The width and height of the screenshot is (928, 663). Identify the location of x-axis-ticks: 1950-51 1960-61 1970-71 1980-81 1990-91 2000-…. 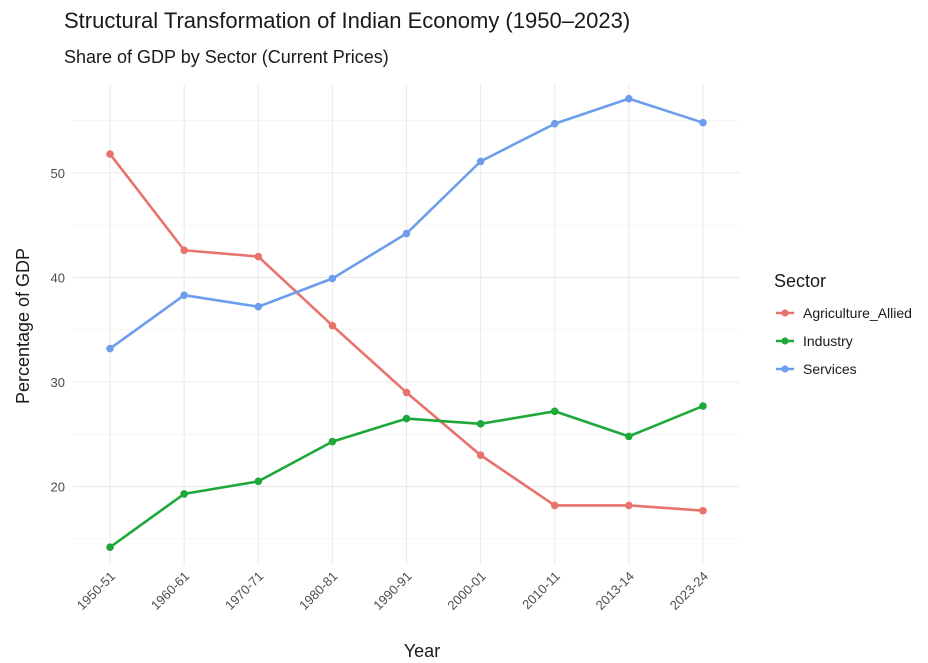
(392, 591).